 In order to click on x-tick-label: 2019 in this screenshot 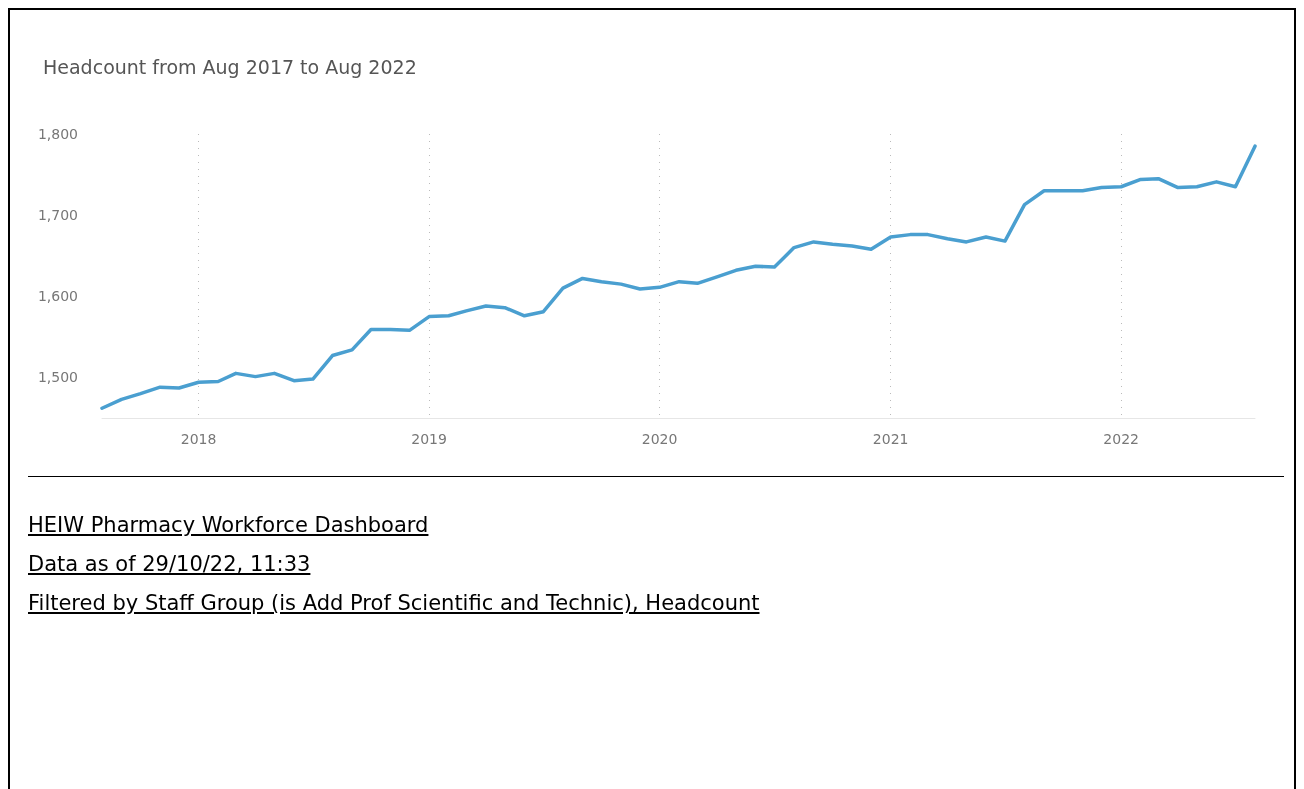, I will do `click(429, 439)`.